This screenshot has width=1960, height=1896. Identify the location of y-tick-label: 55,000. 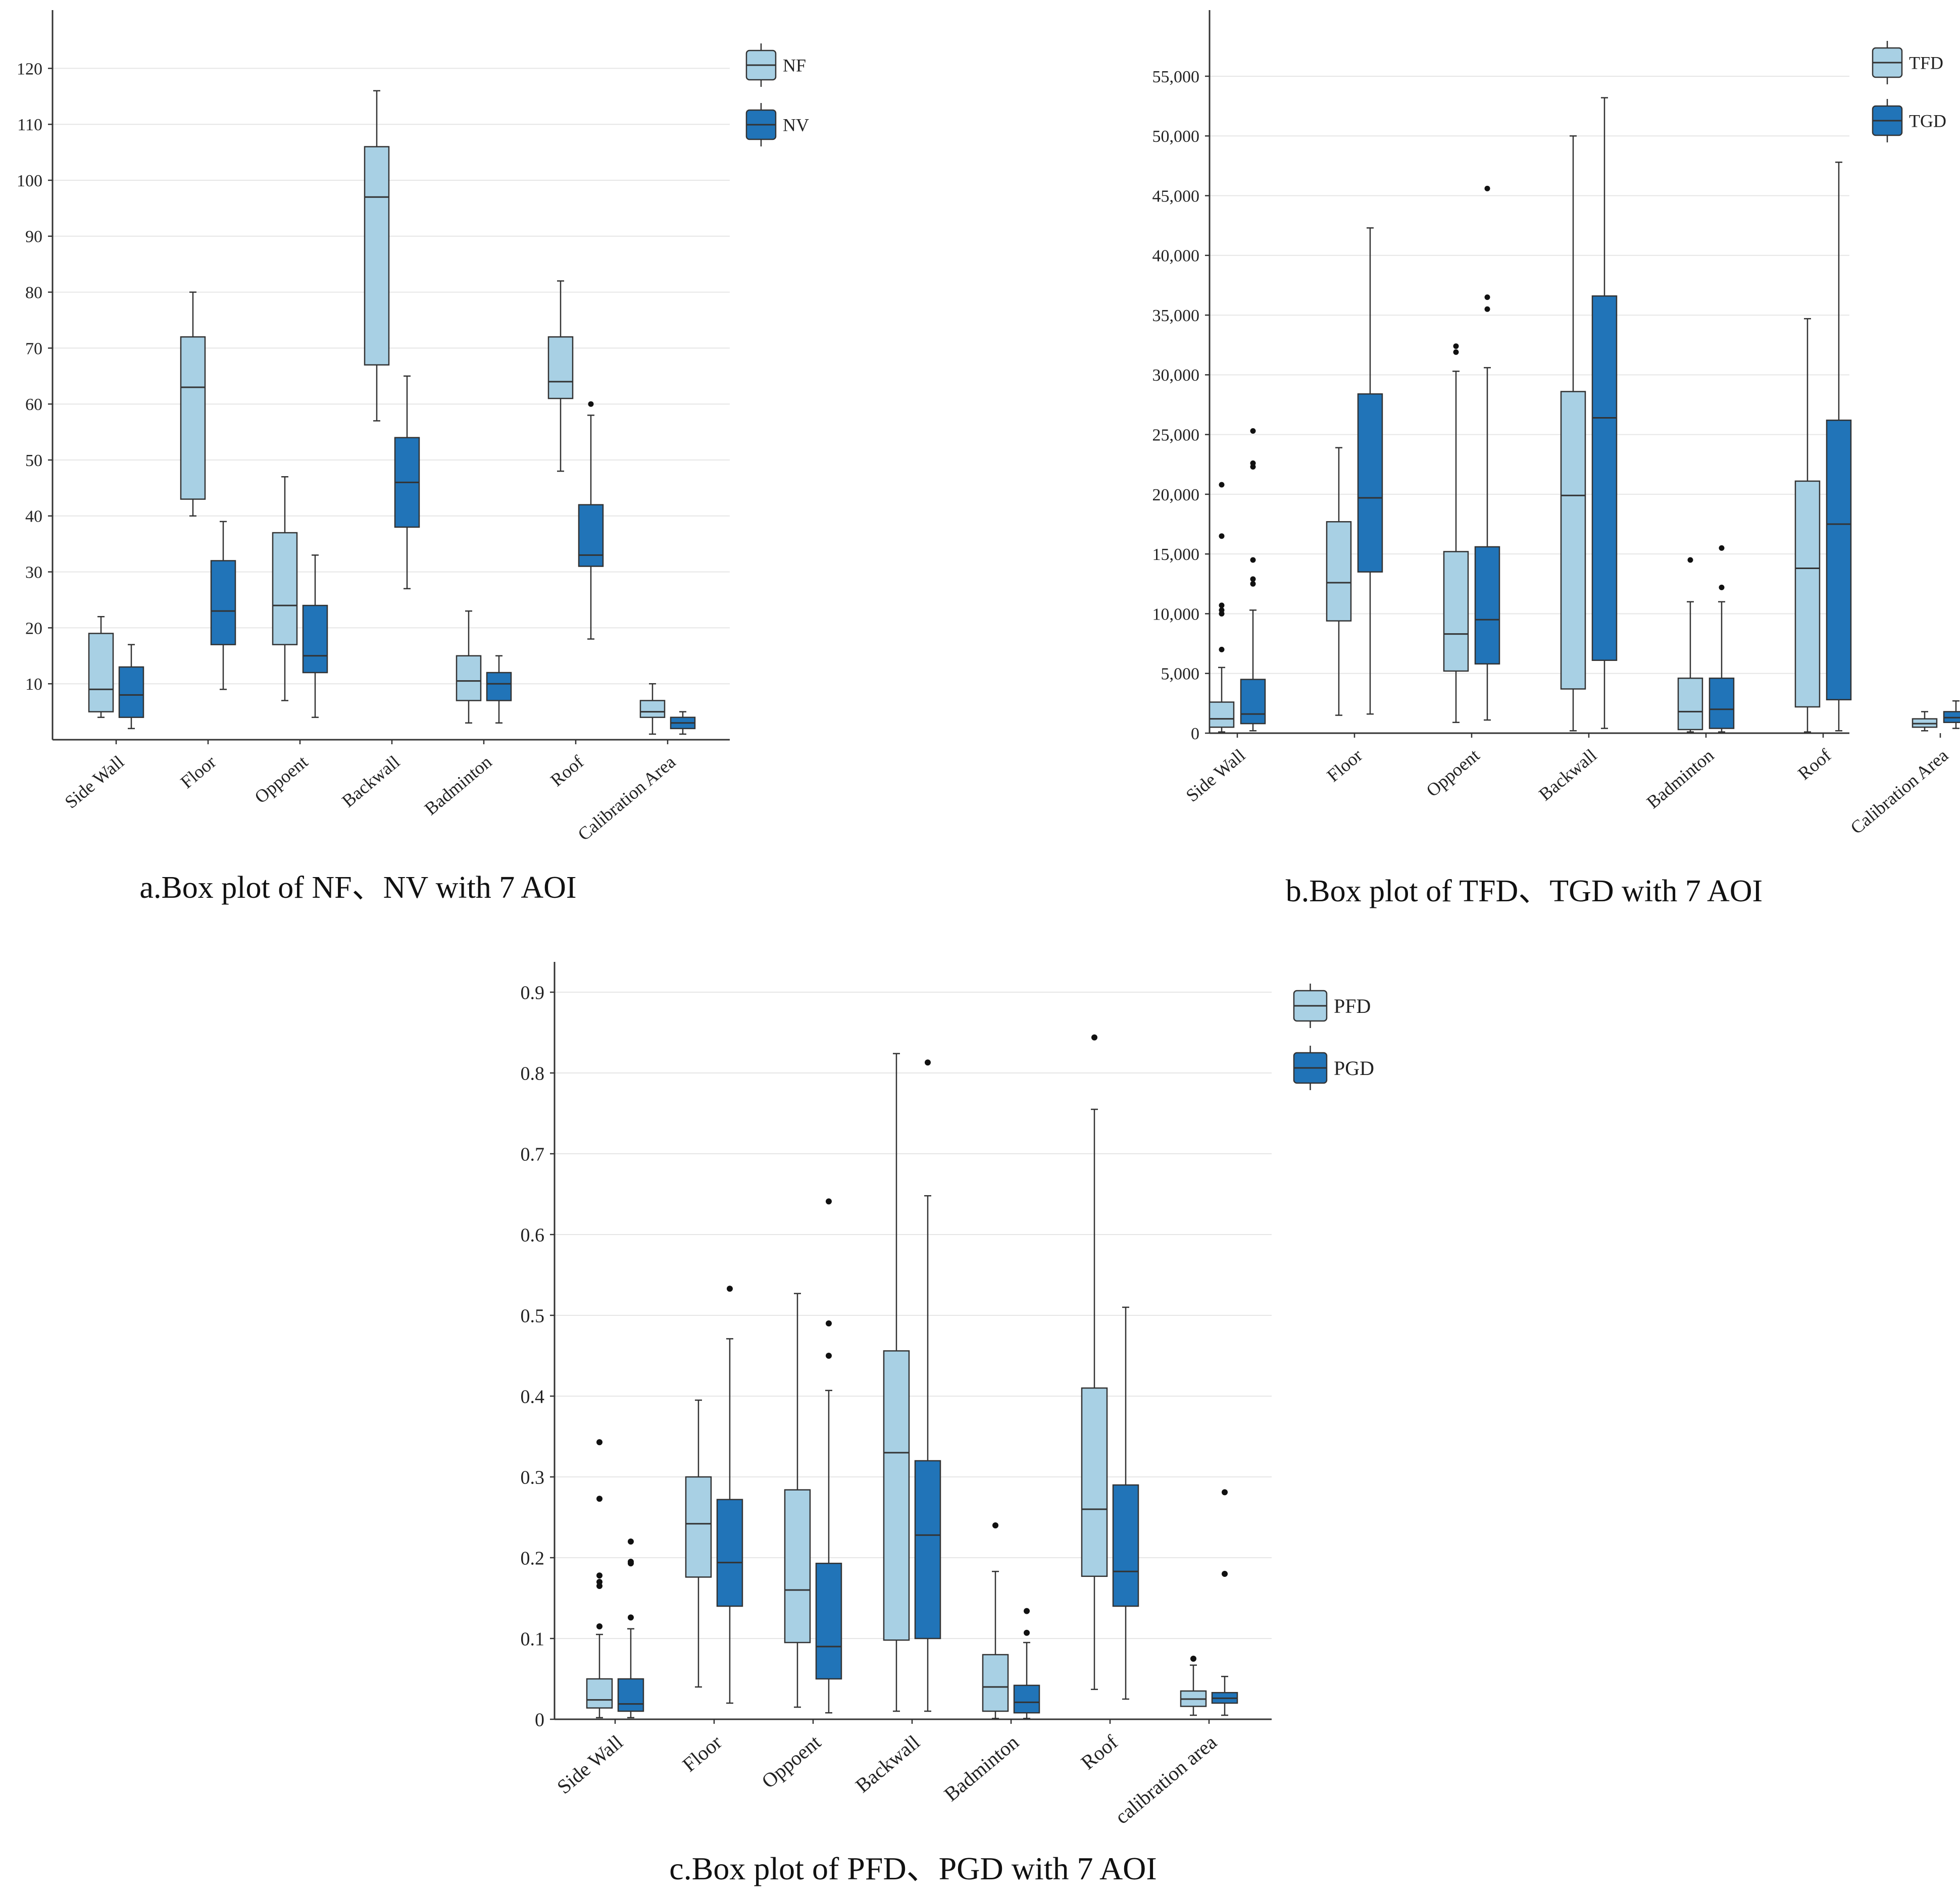
(1176, 77).